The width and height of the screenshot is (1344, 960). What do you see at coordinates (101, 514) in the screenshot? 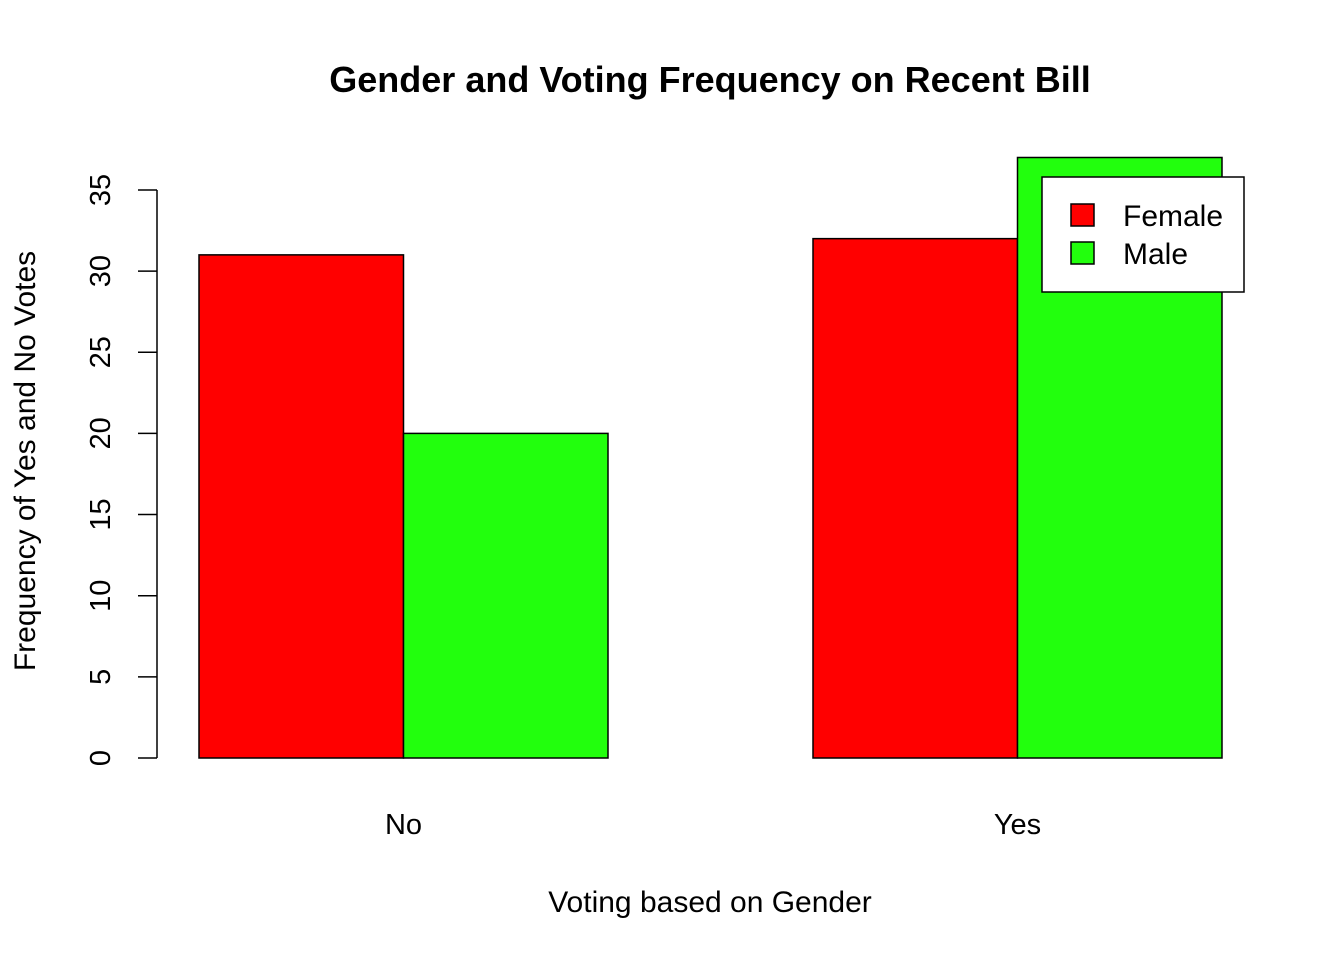
I see `y-tick-label: 15` at bounding box center [101, 514].